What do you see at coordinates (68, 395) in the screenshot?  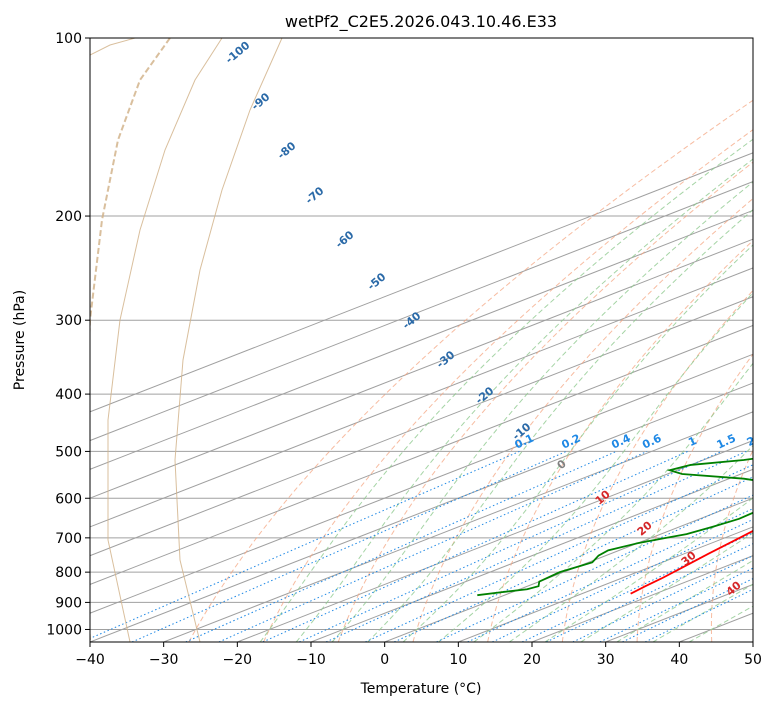 I see `y-tick-label: 400` at bounding box center [68, 395].